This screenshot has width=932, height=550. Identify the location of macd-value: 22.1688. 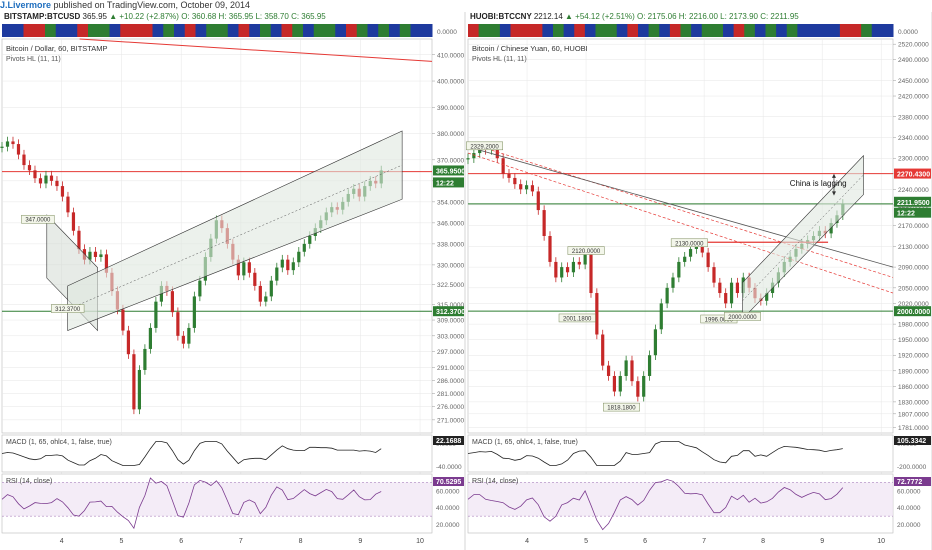
(448, 441).